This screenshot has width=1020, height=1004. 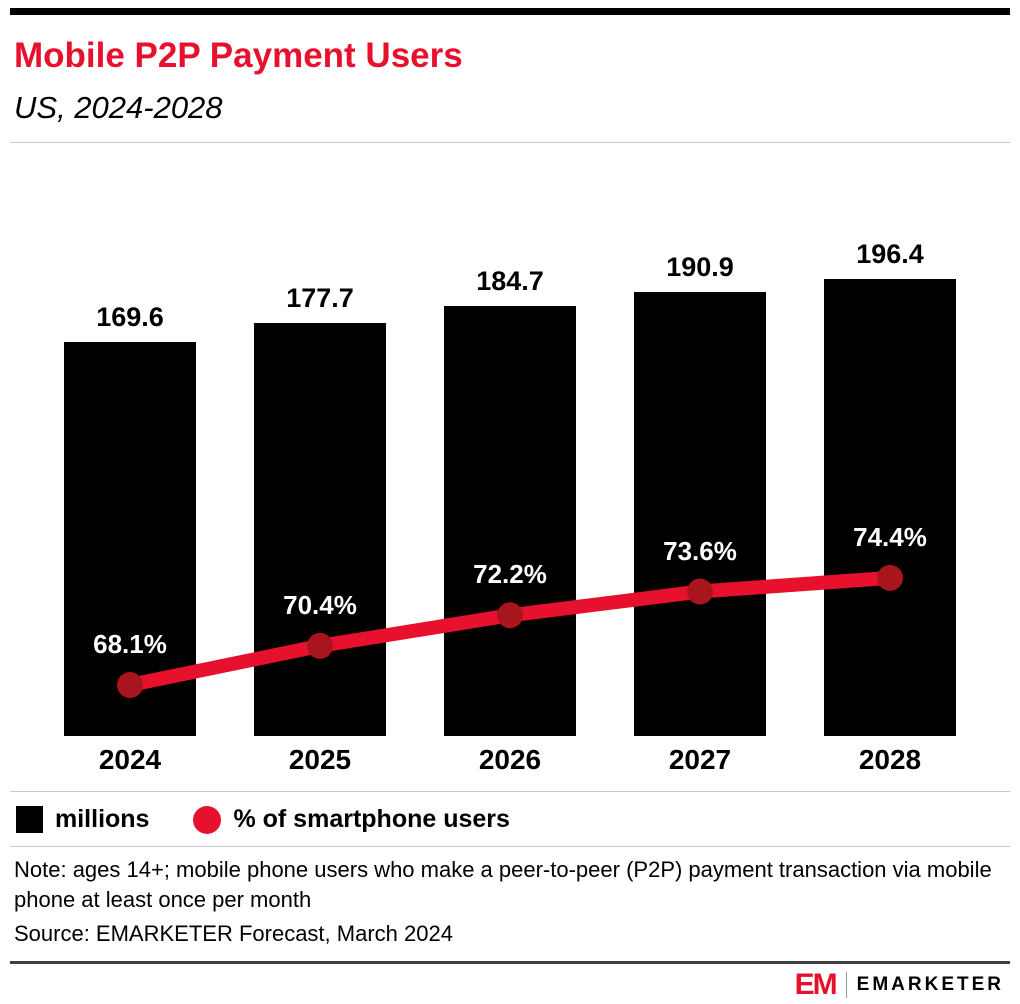 I want to click on legend-label-percent: % of smartphone users, so click(x=371, y=819).